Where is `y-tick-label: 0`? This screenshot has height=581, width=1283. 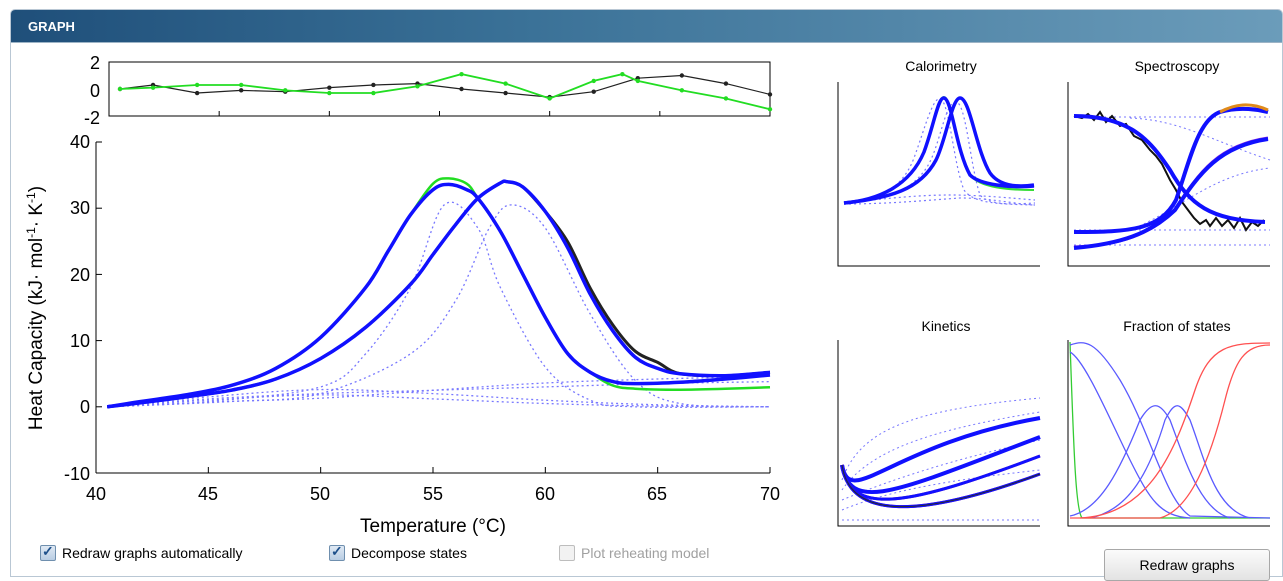
y-tick-label: 0 is located at coordinates (85, 407).